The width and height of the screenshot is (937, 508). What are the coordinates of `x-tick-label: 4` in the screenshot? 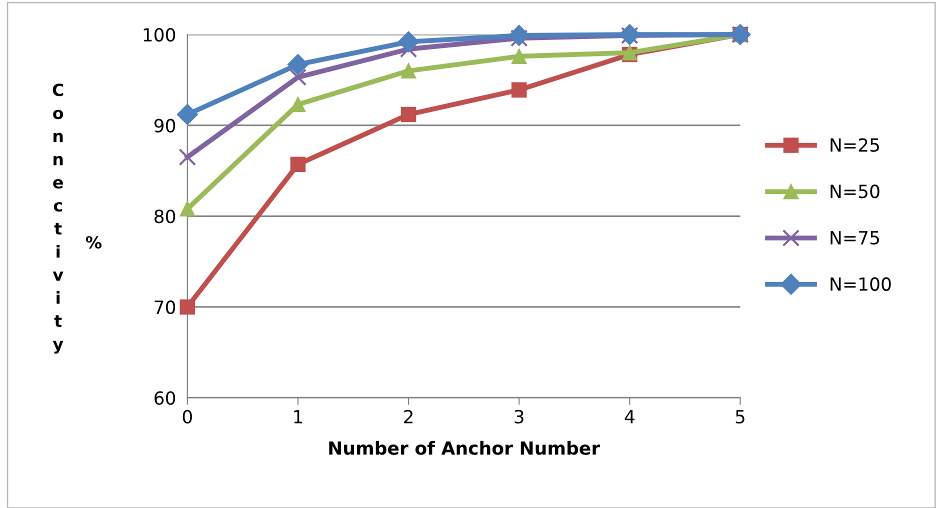 It's located at (629, 417).